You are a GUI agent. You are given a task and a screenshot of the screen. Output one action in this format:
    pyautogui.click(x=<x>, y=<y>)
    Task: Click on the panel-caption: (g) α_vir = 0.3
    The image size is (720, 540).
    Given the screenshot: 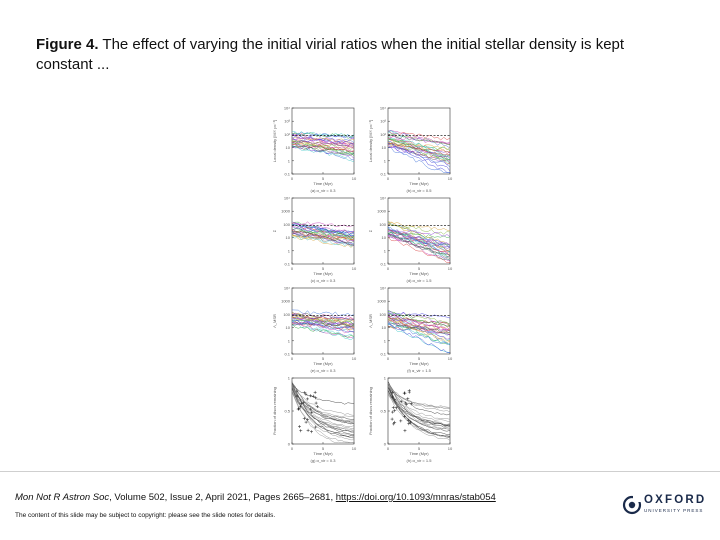 What is the action you would take?
    pyautogui.click(x=324, y=460)
    